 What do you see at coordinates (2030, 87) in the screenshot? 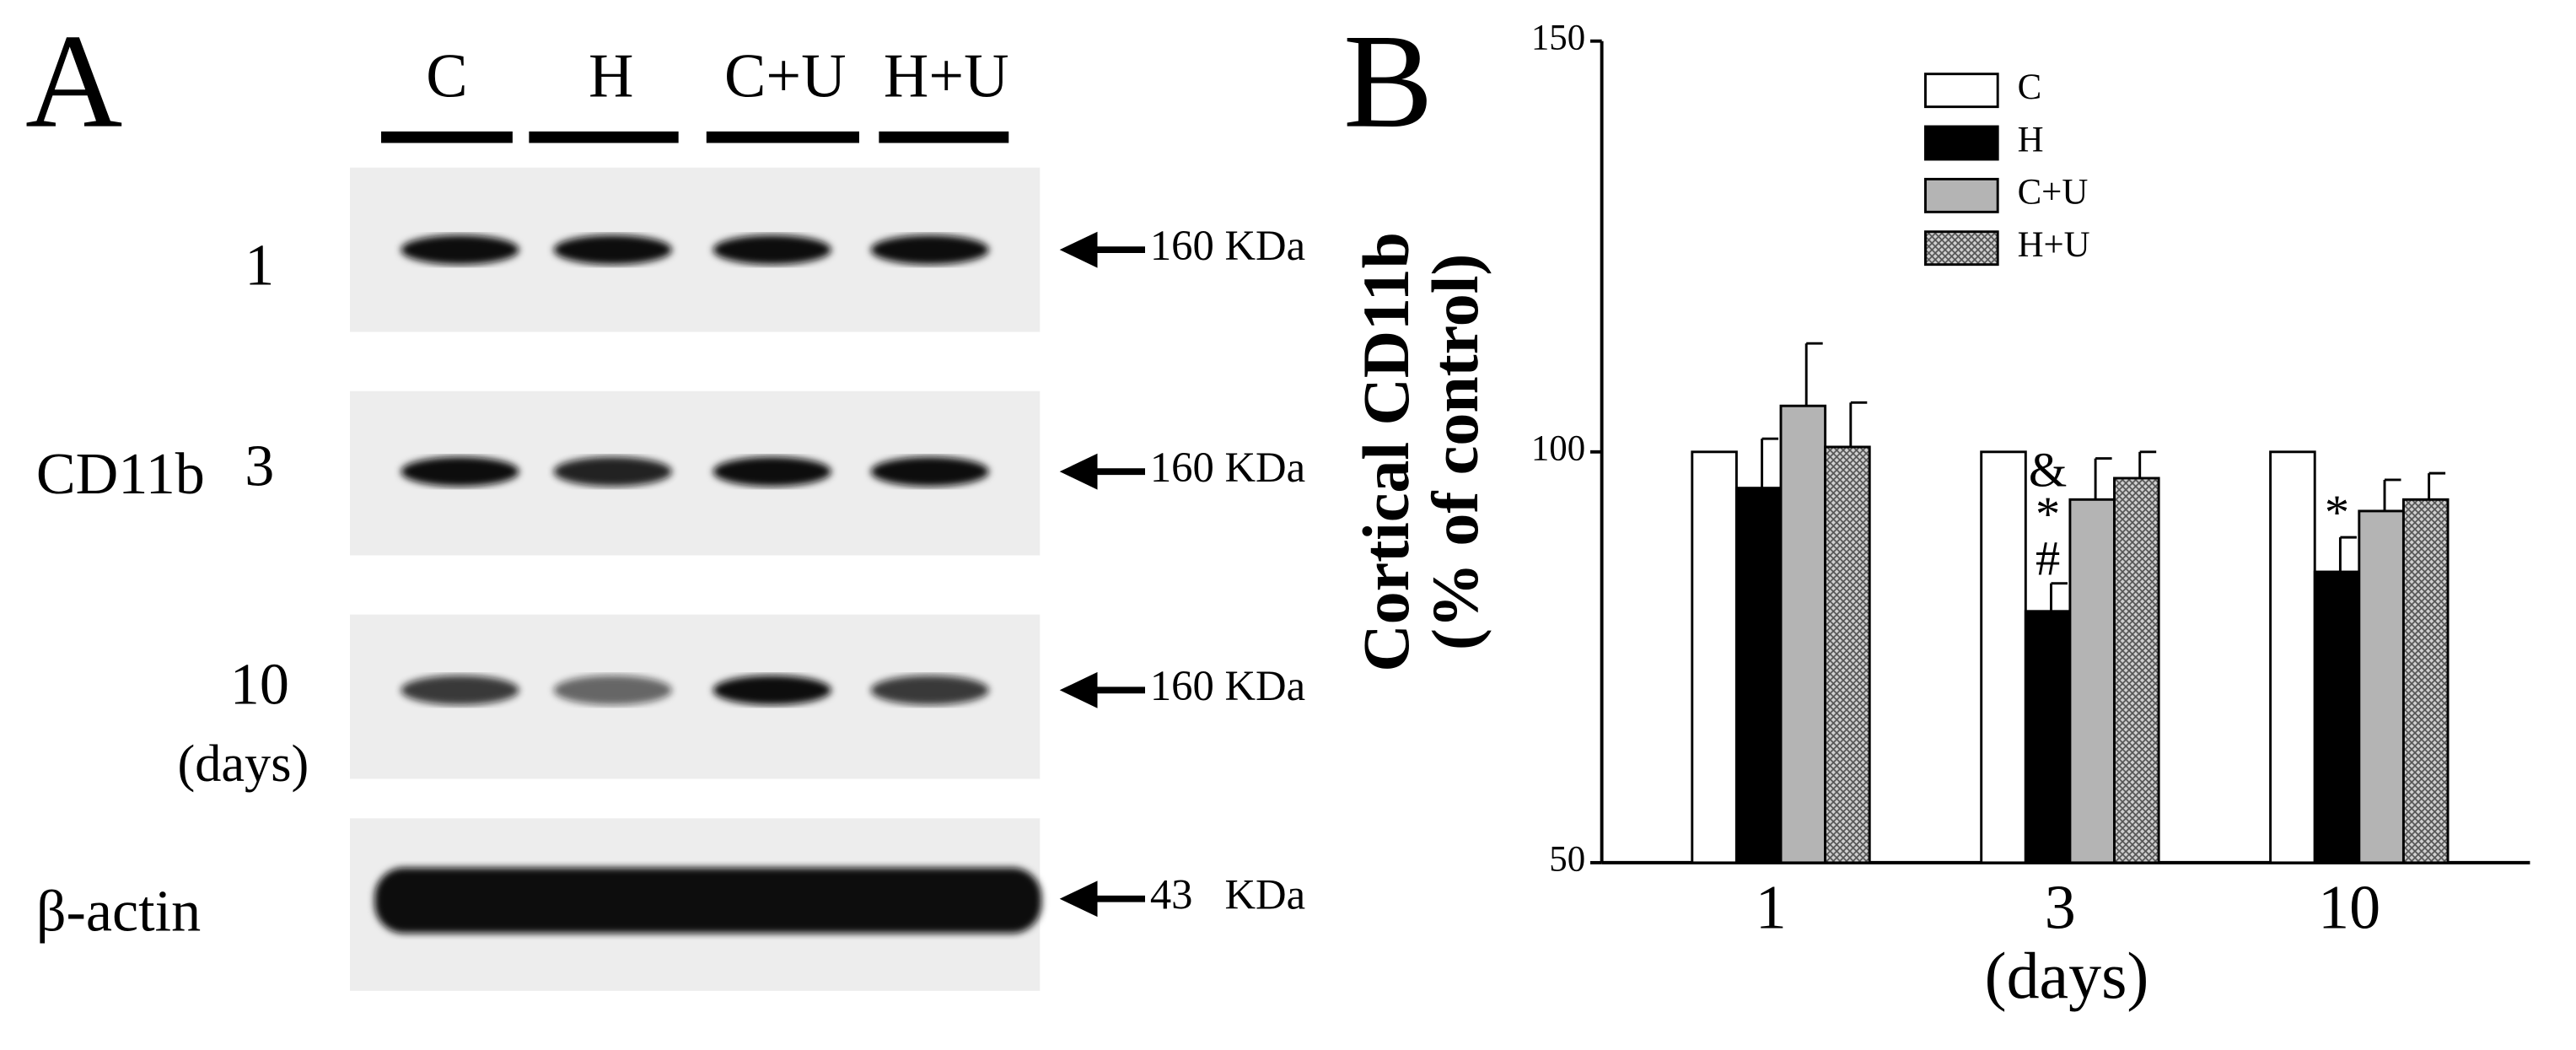
I see `legend-label: C` at bounding box center [2030, 87].